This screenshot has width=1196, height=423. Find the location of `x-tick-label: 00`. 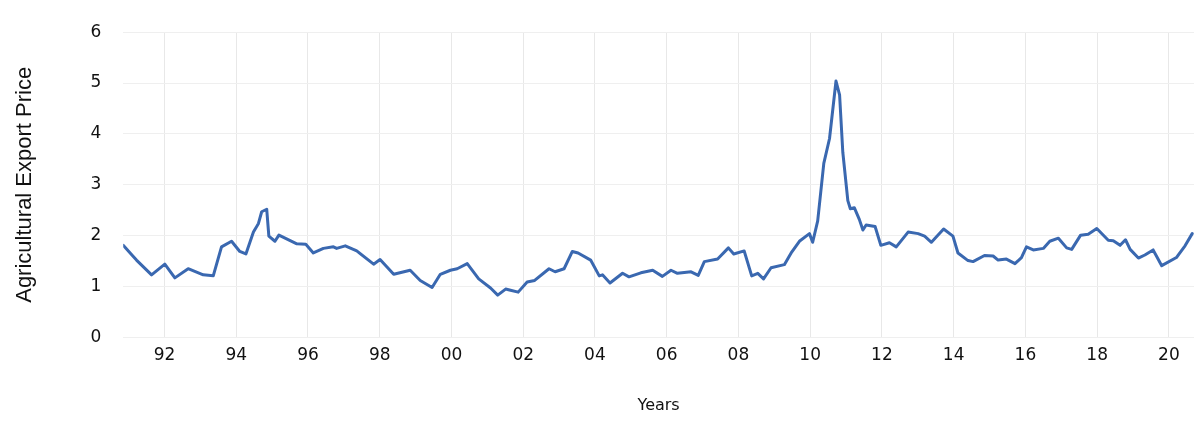

x-tick-label: 00 is located at coordinates (451, 354).